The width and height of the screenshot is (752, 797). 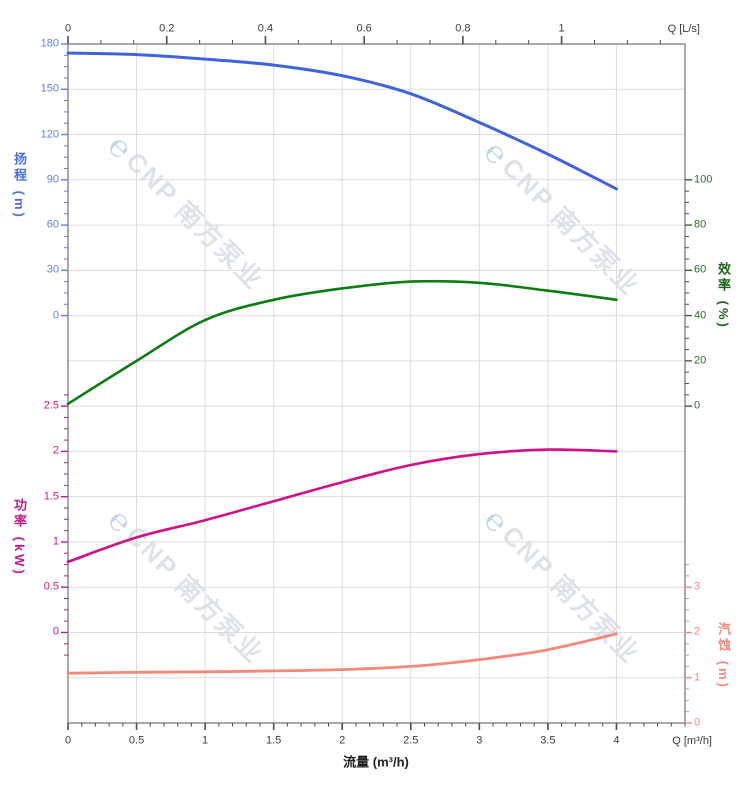 I want to click on top-axis-tick-label: 0.2, so click(x=167, y=28).